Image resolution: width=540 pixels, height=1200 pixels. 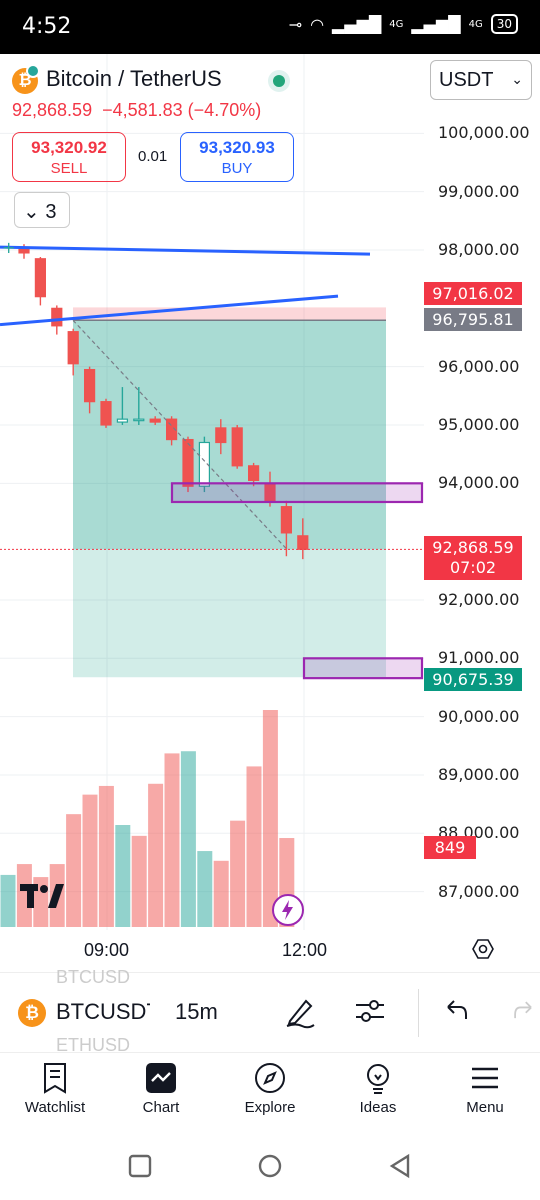 I want to click on nav-chart: Chart, so click(x=161, y=1088).